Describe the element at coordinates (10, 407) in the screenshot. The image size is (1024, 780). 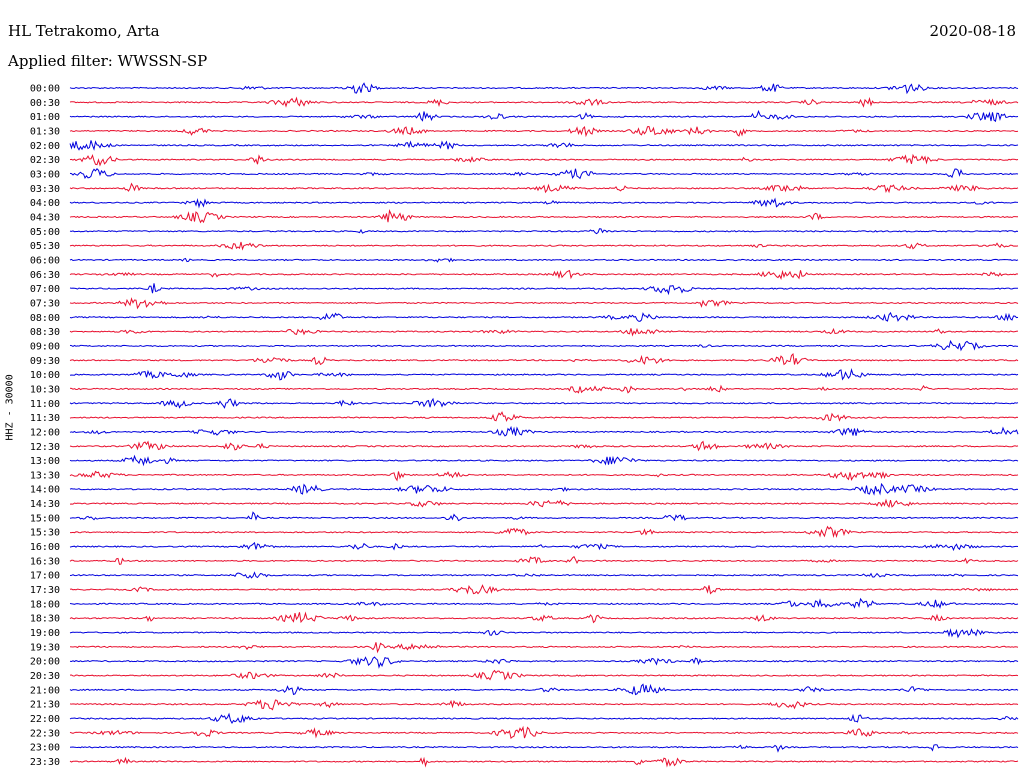
I see `channel-label: HHZ - 30000` at that location.